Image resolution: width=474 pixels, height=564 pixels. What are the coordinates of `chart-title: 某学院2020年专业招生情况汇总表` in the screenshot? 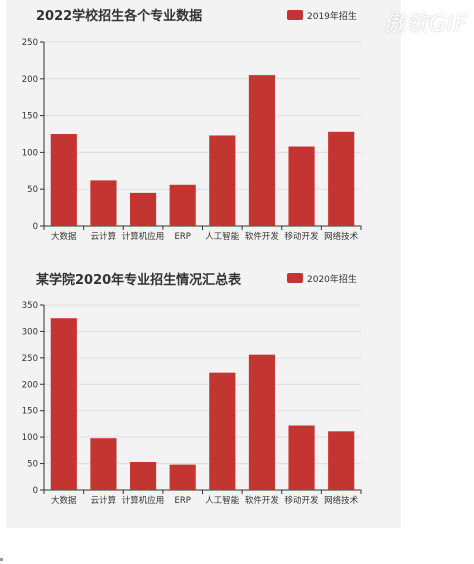 It's located at (138, 280).